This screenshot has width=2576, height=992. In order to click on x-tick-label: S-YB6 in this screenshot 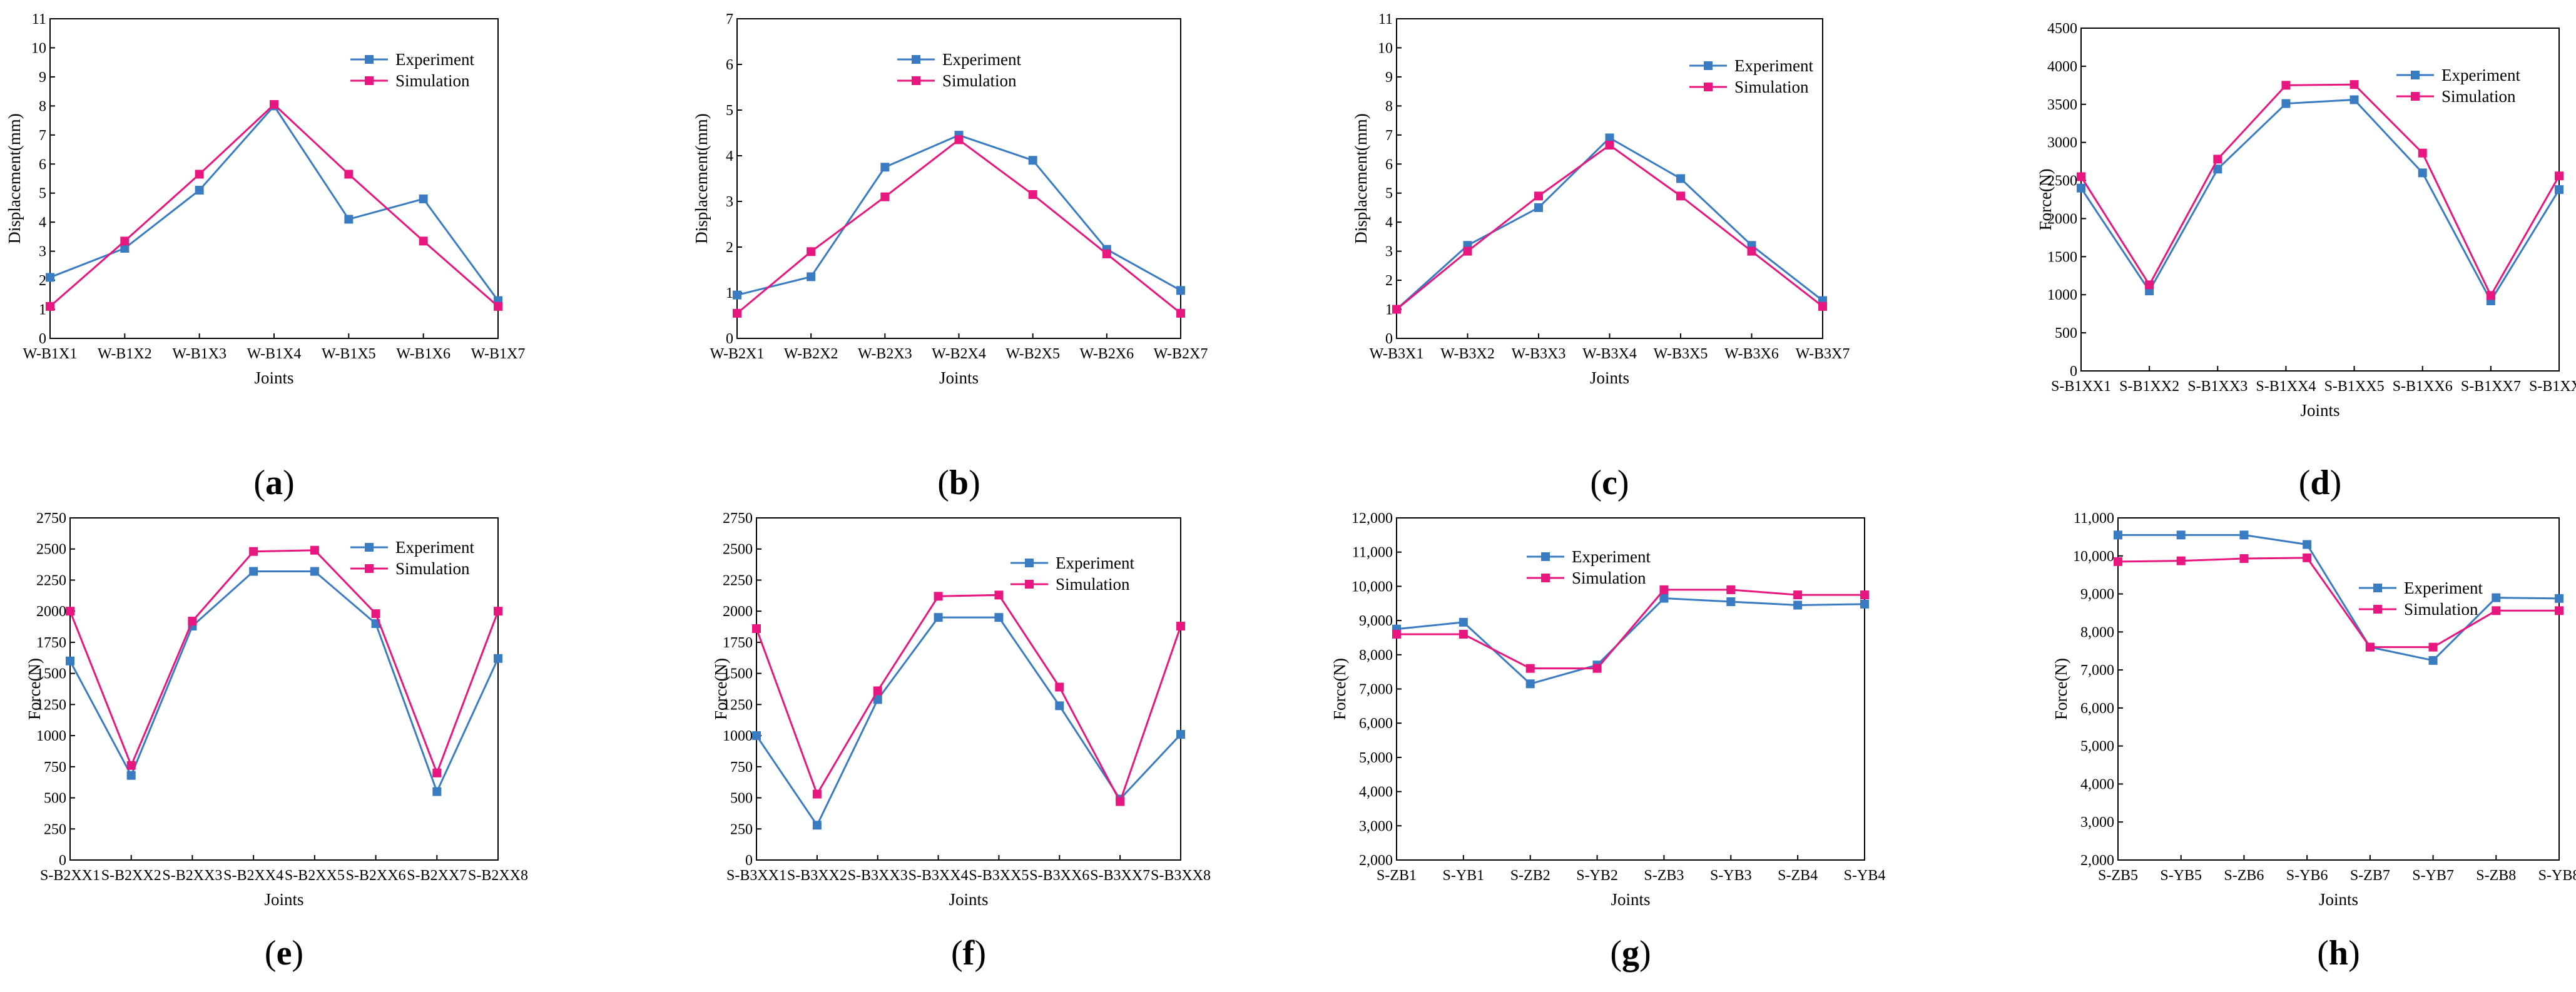, I will do `click(2307, 876)`.